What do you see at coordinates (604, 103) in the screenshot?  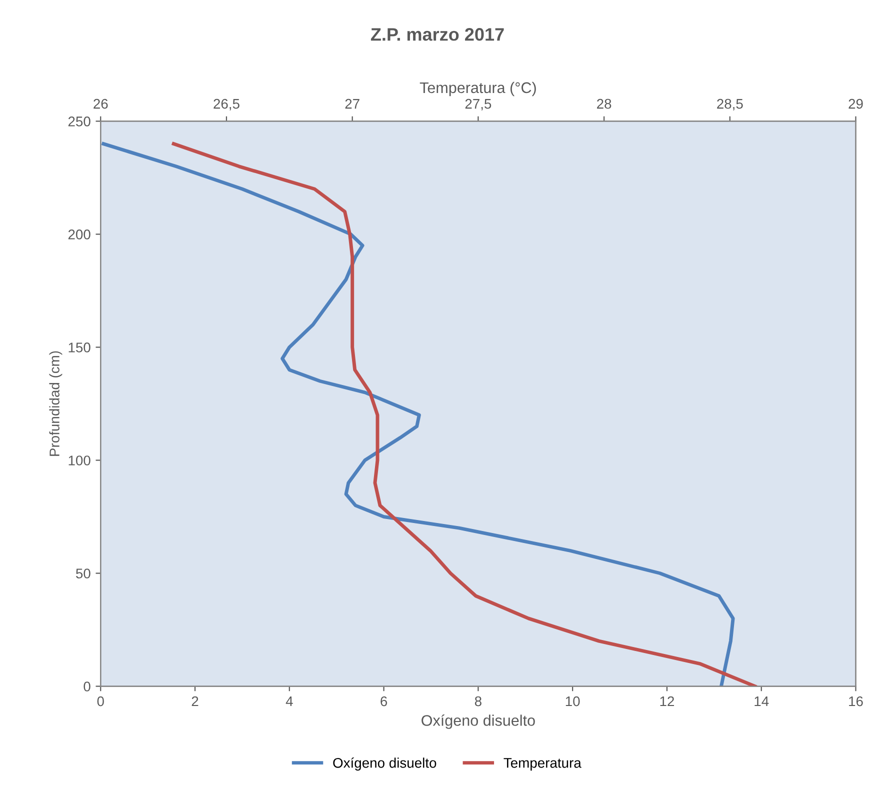 I see `x2-tick-label: 28` at bounding box center [604, 103].